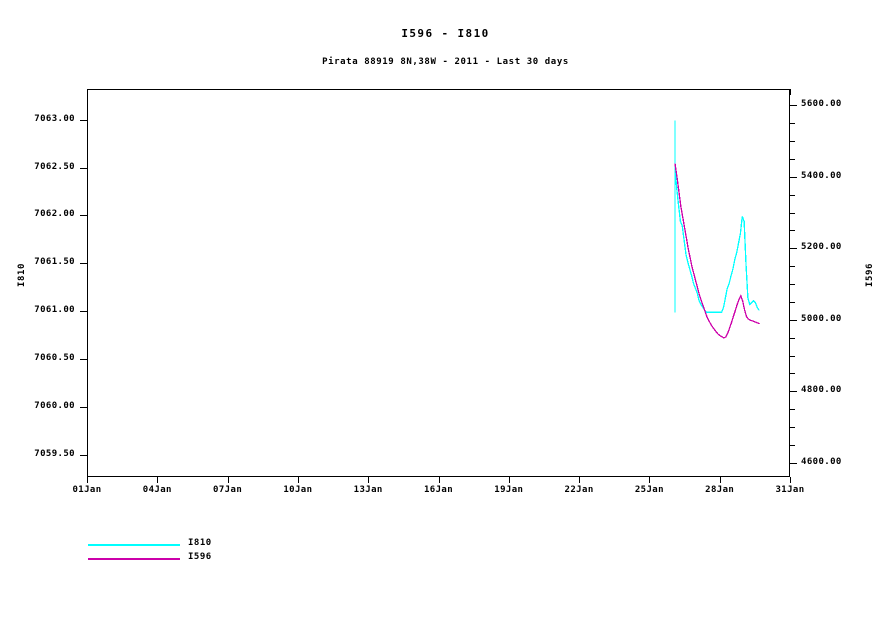  What do you see at coordinates (228, 490) in the screenshot?
I see `x-axis-tick-label: 07Jan` at bounding box center [228, 490].